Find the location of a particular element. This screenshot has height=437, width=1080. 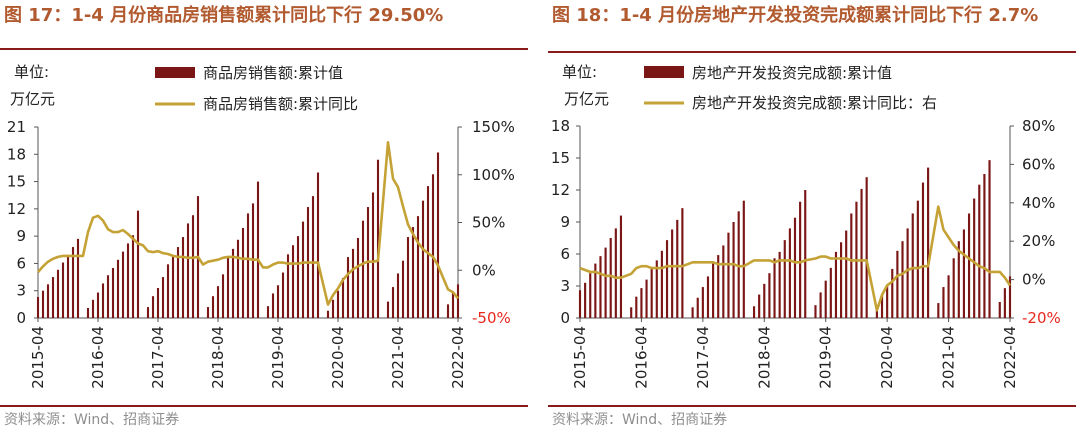

x-tick-label: 2018-04 is located at coordinates (218, 357).